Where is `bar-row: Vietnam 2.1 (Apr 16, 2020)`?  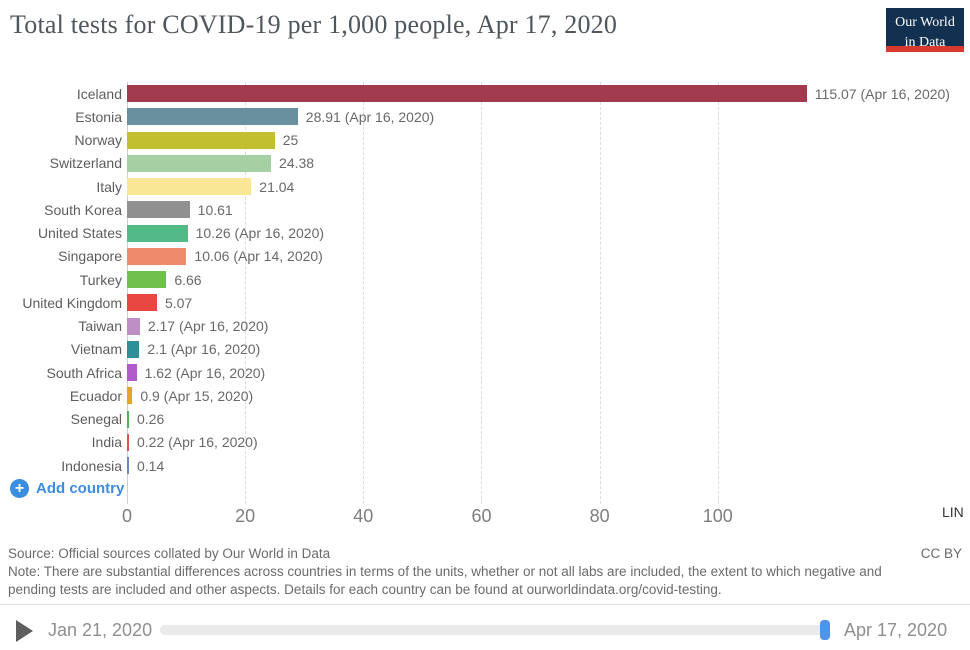 bar-row: Vietnam 2.1 (Apr 16, 2020) is located at coordinates (485, 349).